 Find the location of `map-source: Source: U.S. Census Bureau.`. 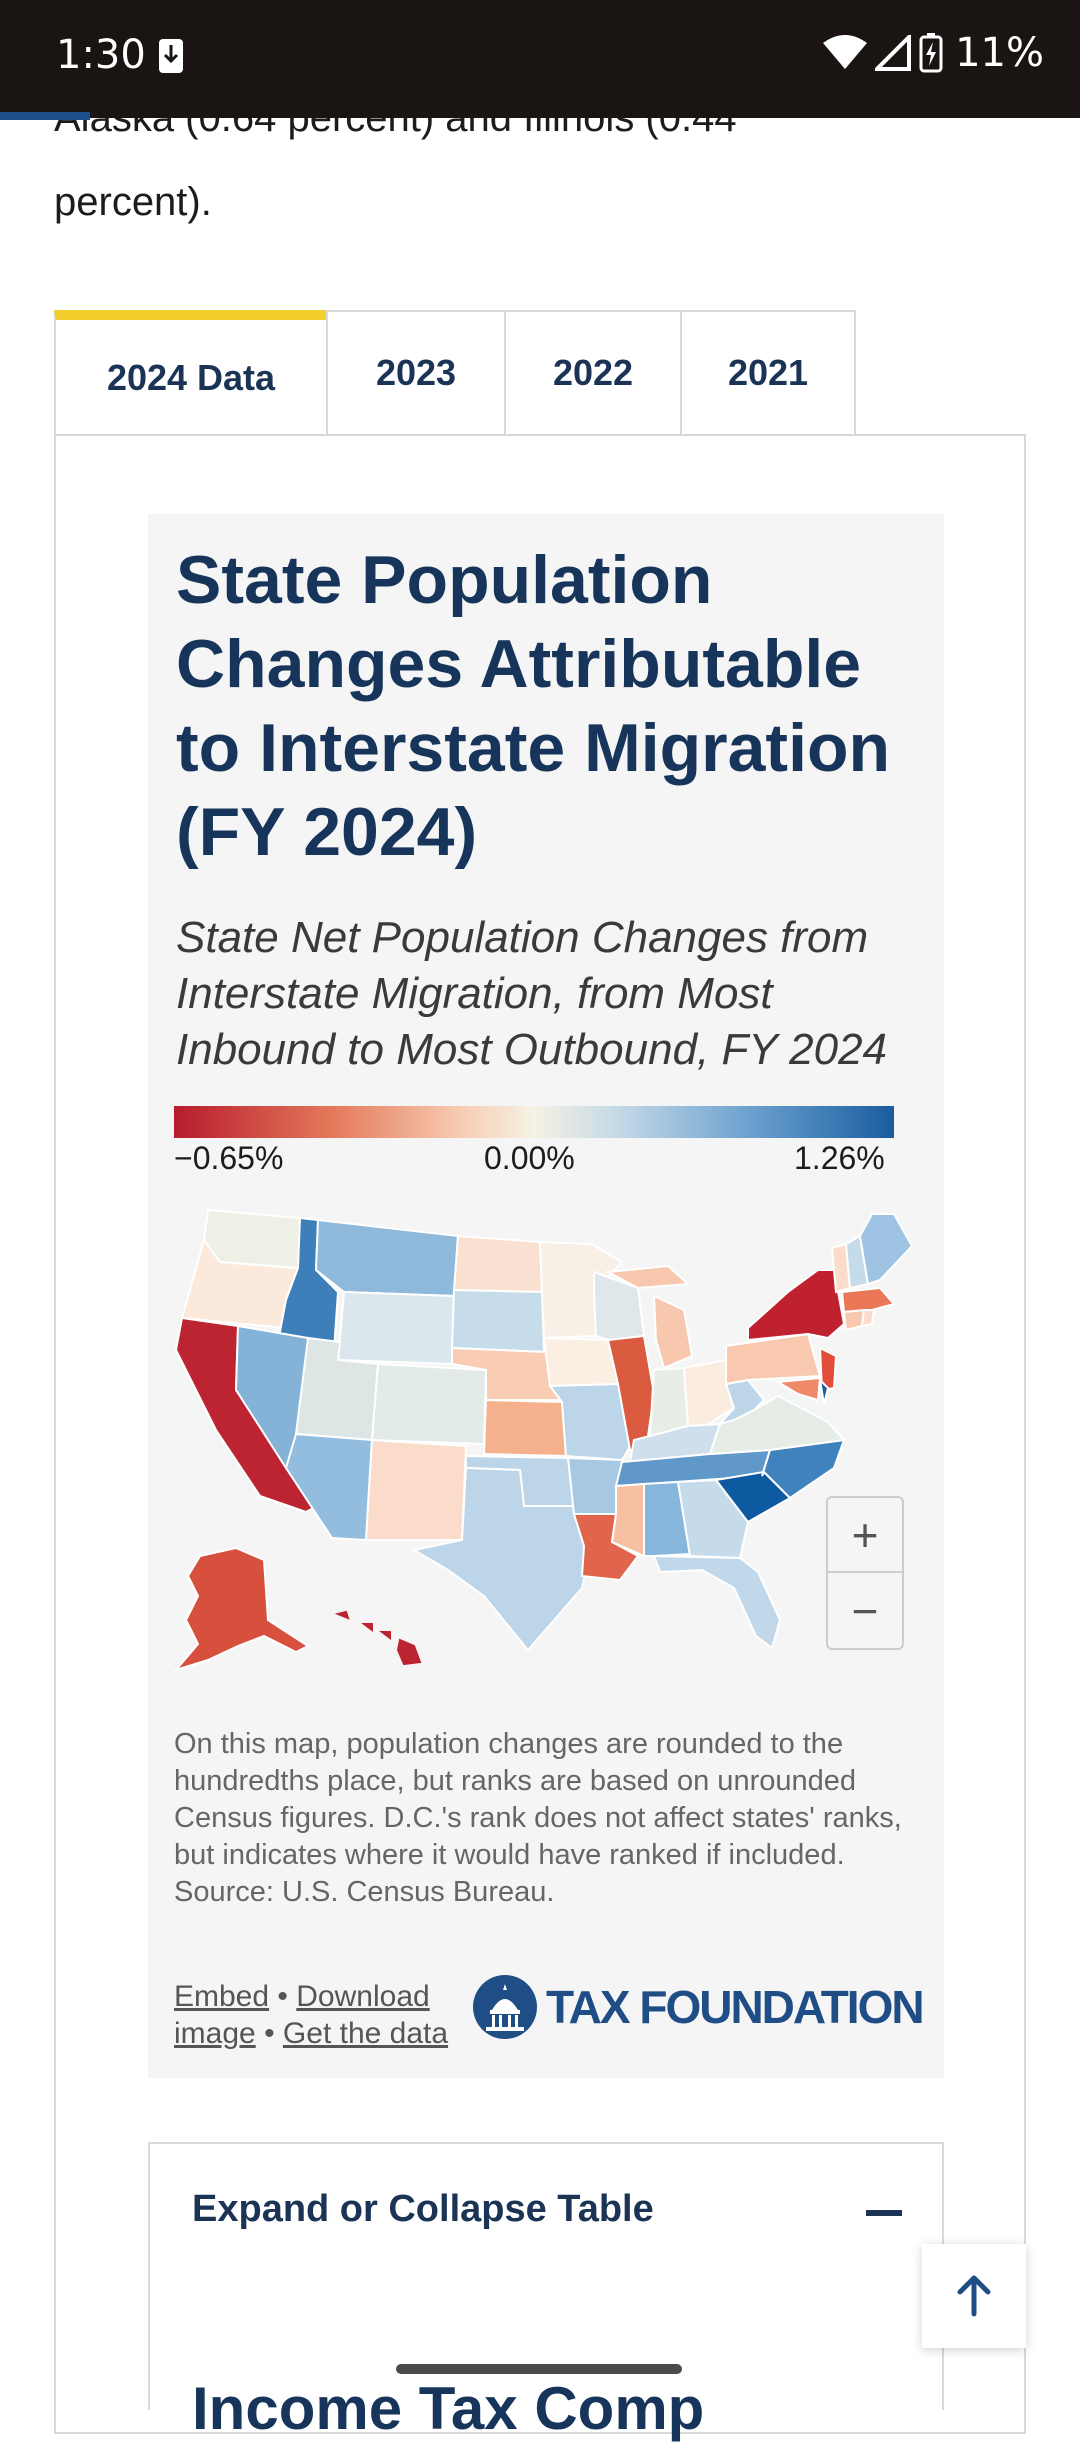

map-source: Source: U.S. Census Bureau. is located at coordinates (364, 1892).